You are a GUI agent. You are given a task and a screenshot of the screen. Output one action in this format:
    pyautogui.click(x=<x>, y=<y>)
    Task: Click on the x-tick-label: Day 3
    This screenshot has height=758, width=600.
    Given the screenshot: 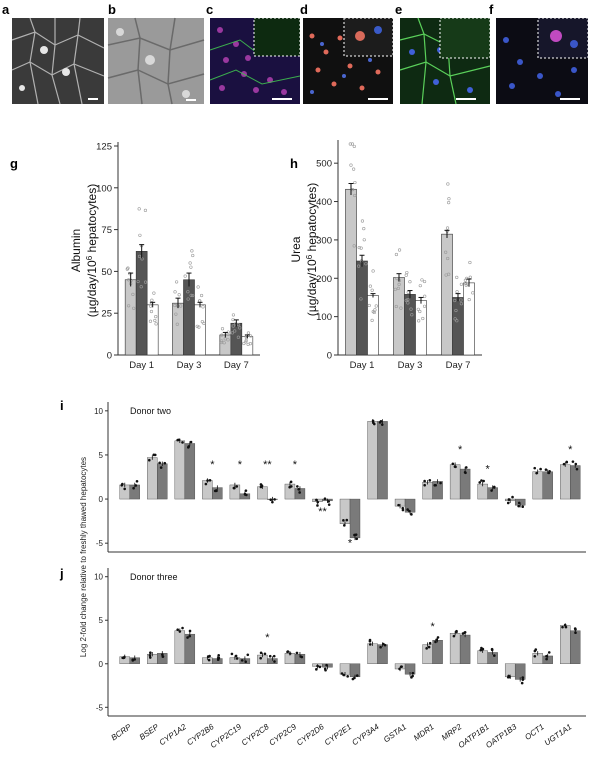 What is the action you would take?
    pyautogui.click(x=189, y=365)
    